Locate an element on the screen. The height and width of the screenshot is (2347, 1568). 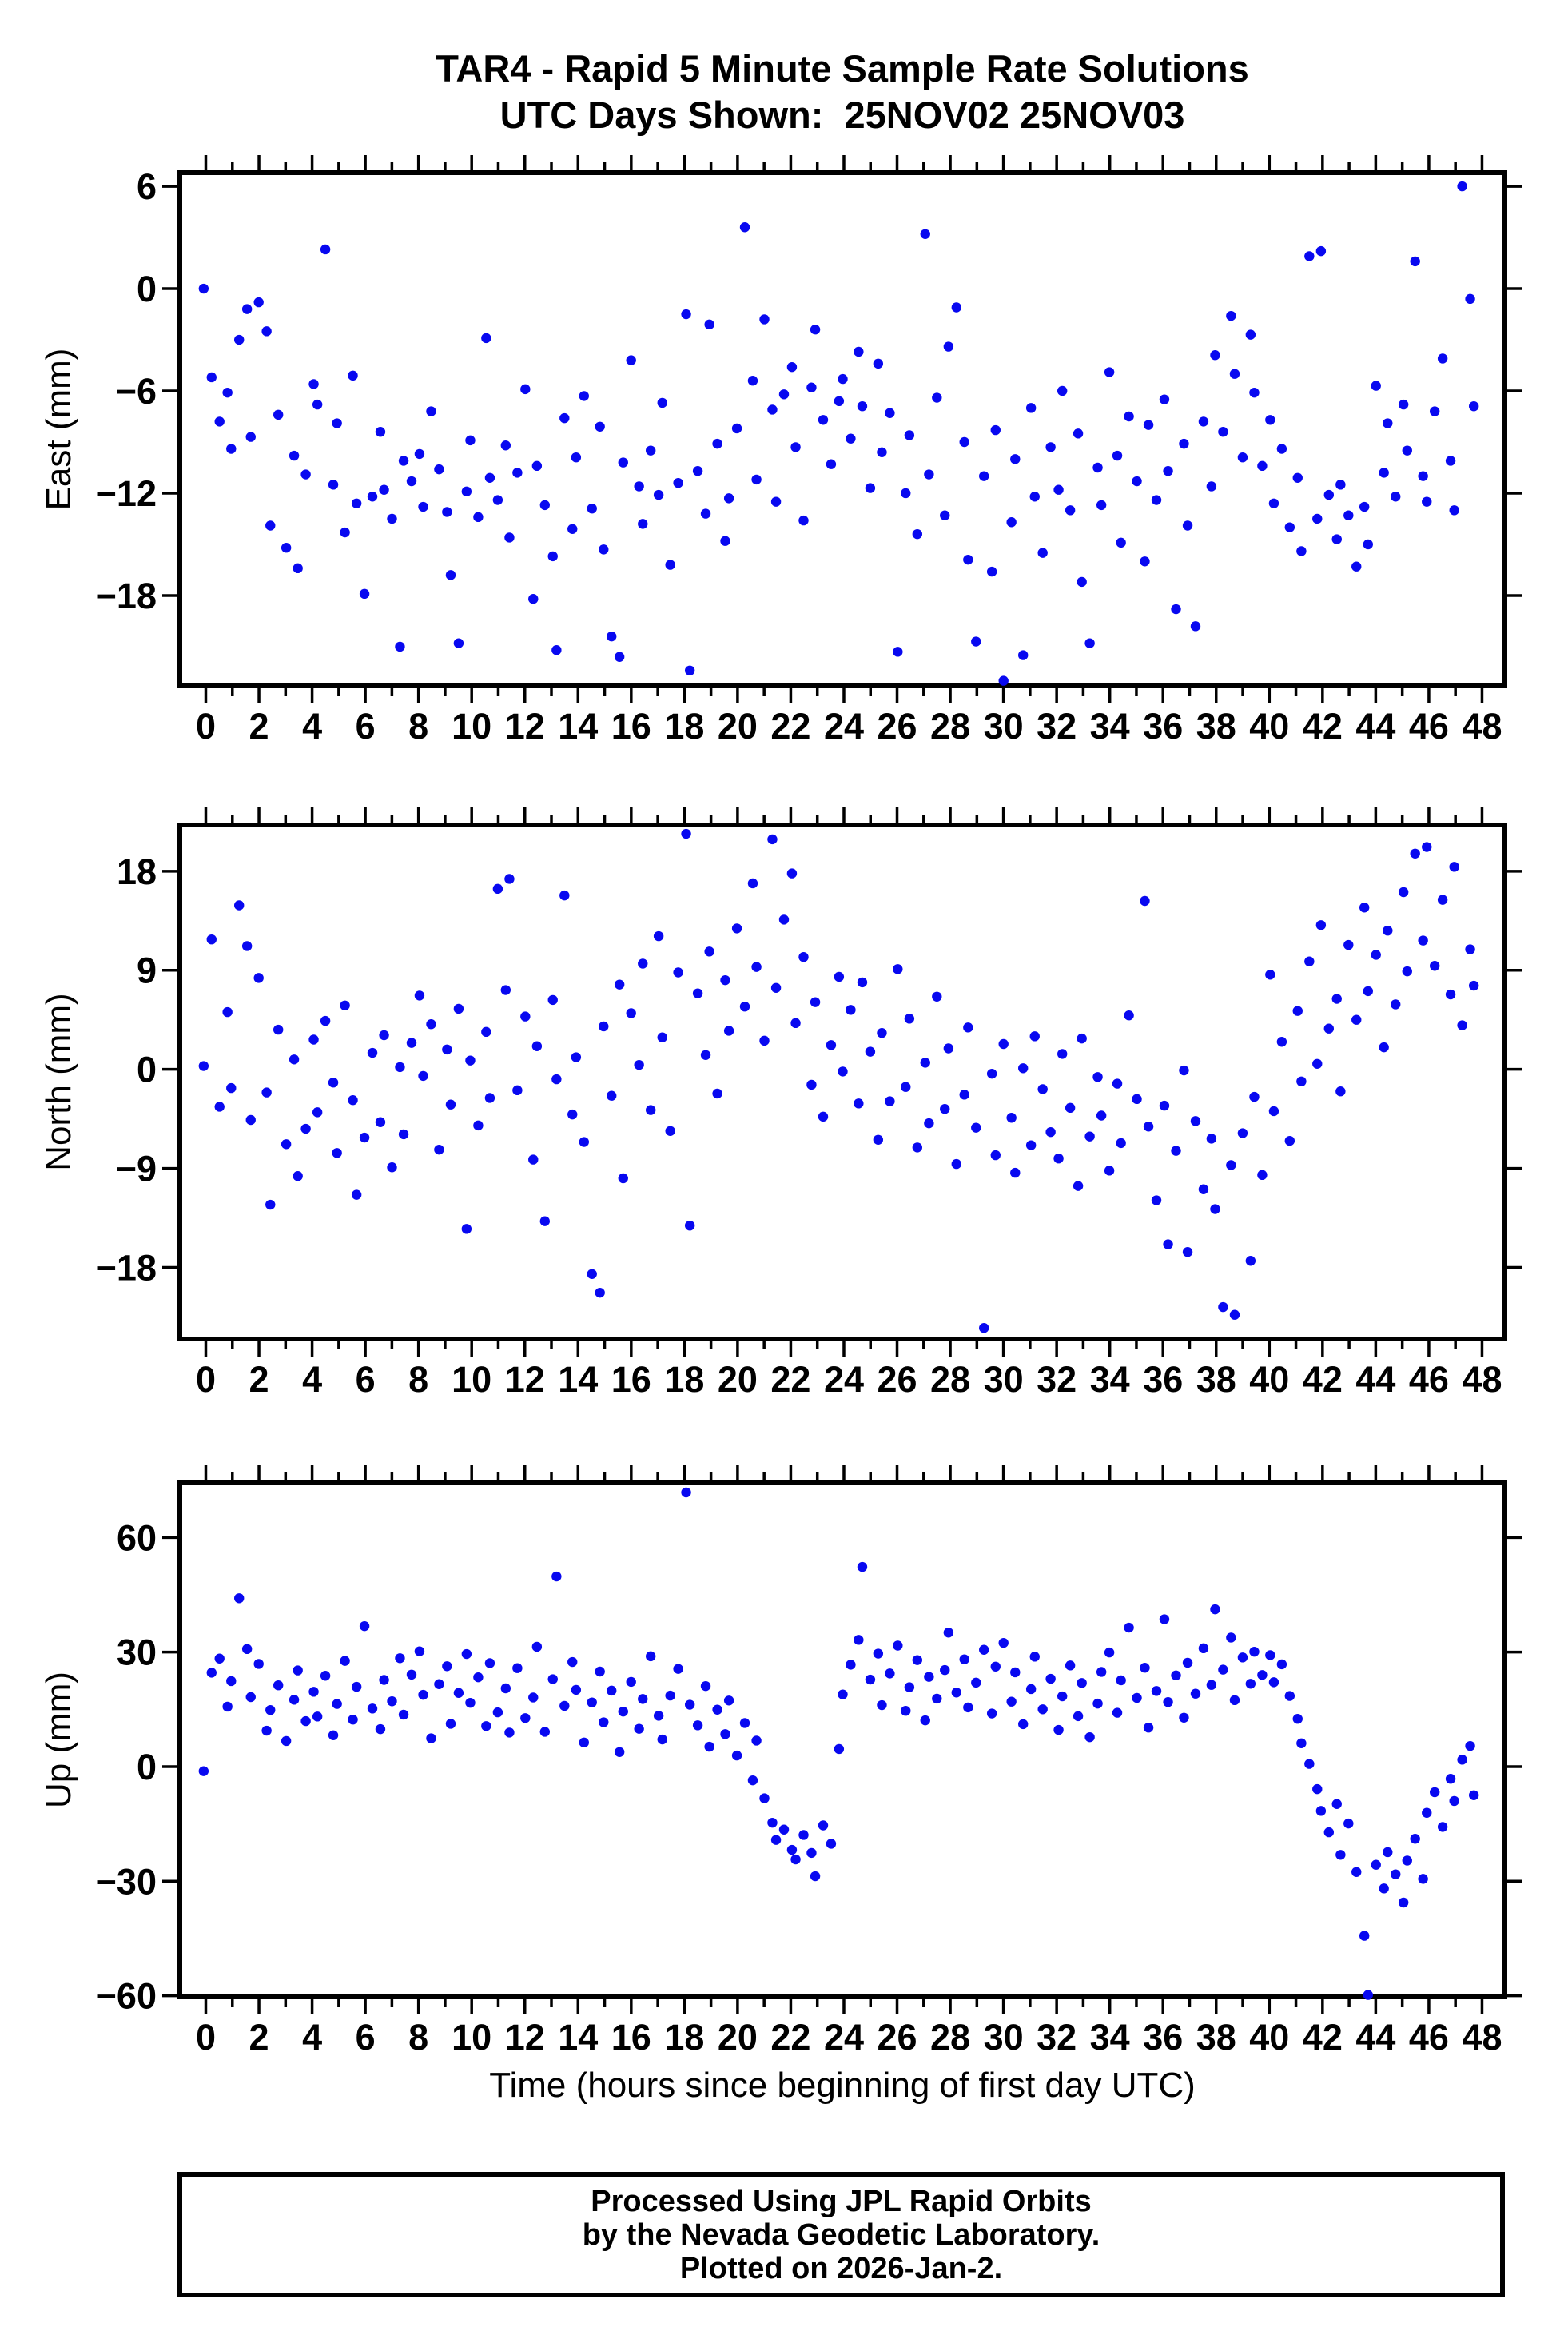
x-tick-label: 4 is located at coordinates (312, 1380).